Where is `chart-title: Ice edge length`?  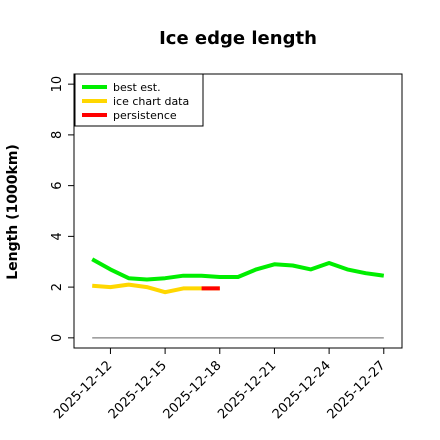 chart-title: Ice edge length is located at coordinates (238, 38).